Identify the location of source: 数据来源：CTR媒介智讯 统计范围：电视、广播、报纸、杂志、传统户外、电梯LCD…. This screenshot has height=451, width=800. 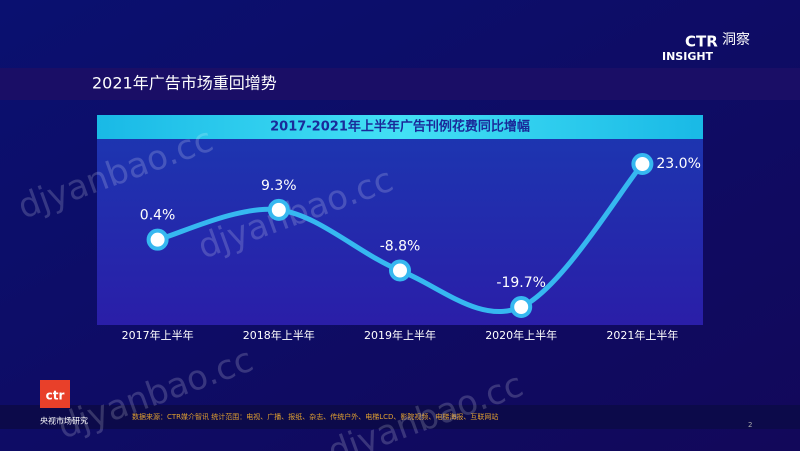
(315, 416).